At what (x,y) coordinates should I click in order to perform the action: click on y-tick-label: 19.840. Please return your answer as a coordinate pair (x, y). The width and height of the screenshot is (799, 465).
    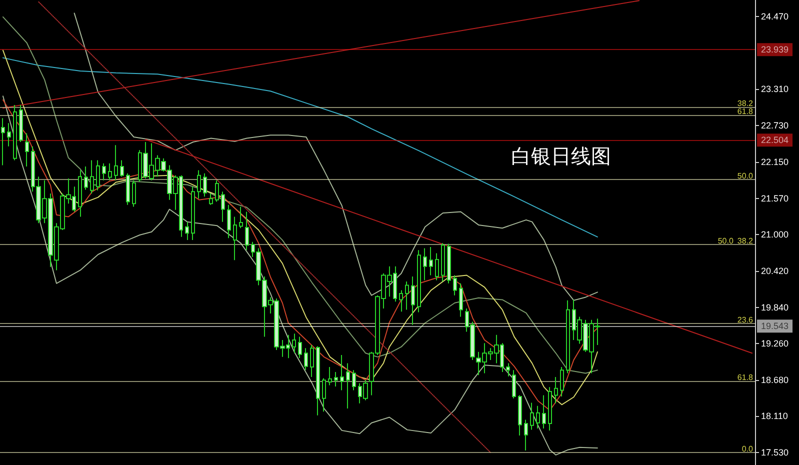
    Looking at the image, I should click on (775, 307).